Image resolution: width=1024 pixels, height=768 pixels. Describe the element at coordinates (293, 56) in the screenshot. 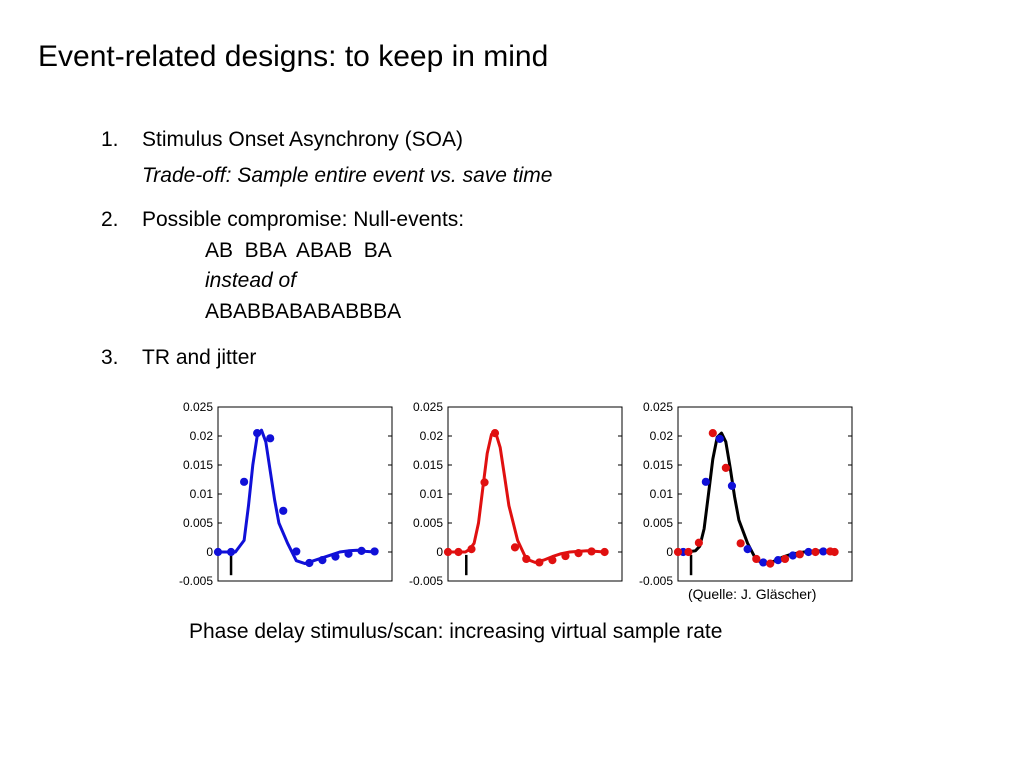

I see `slide-title: Event-related designs: to keep in mind` at that location.